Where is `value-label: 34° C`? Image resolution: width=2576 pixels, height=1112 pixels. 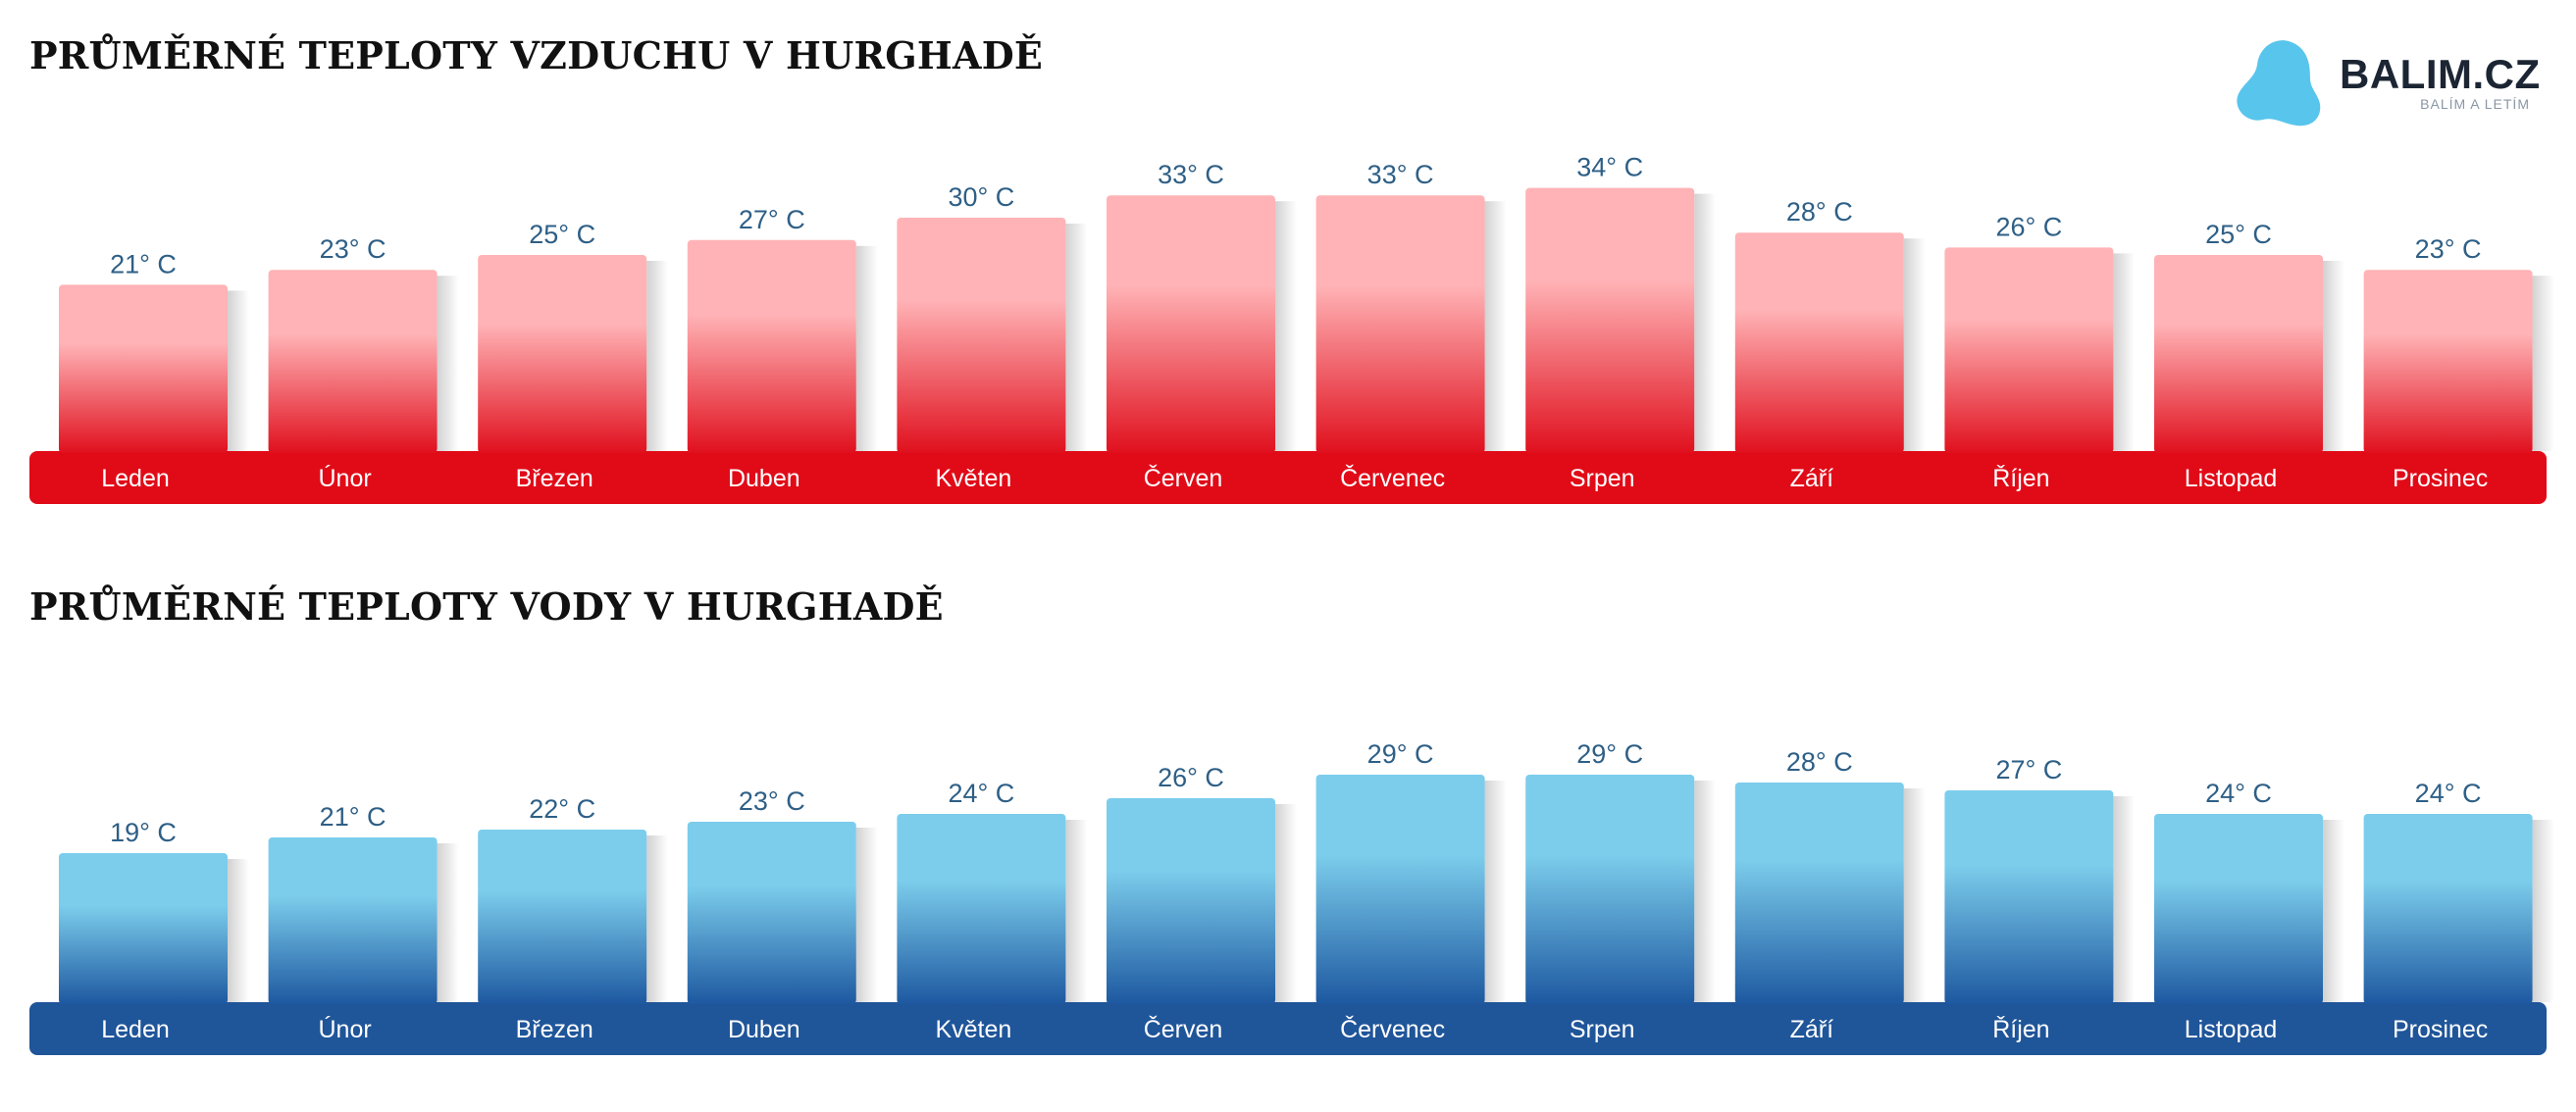 value-label: 34° C is located at coordinates (1609, 168).